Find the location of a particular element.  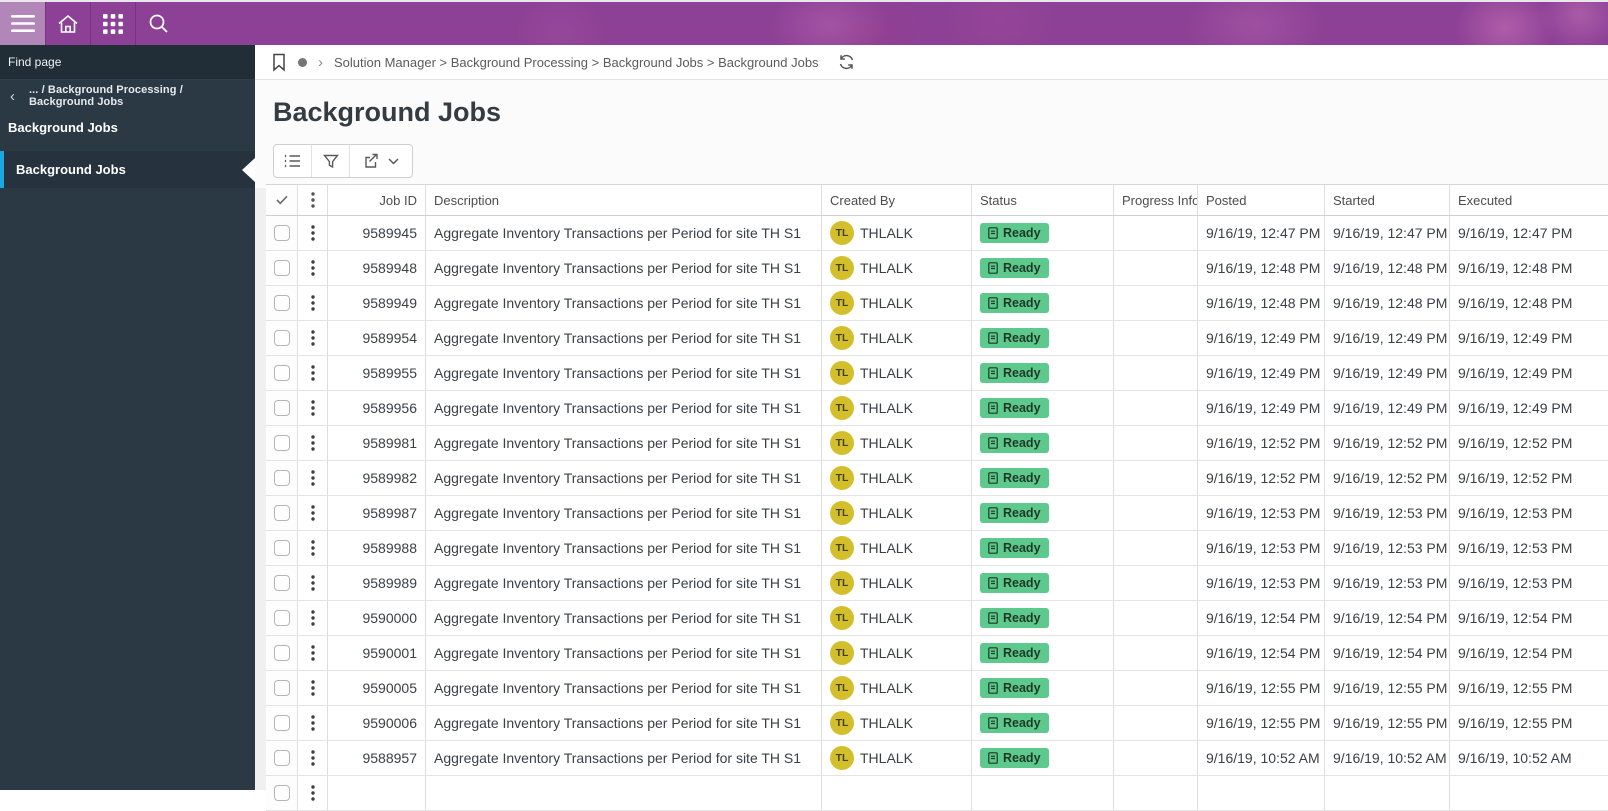

row-menu-header is located at coordinates (313, 200).